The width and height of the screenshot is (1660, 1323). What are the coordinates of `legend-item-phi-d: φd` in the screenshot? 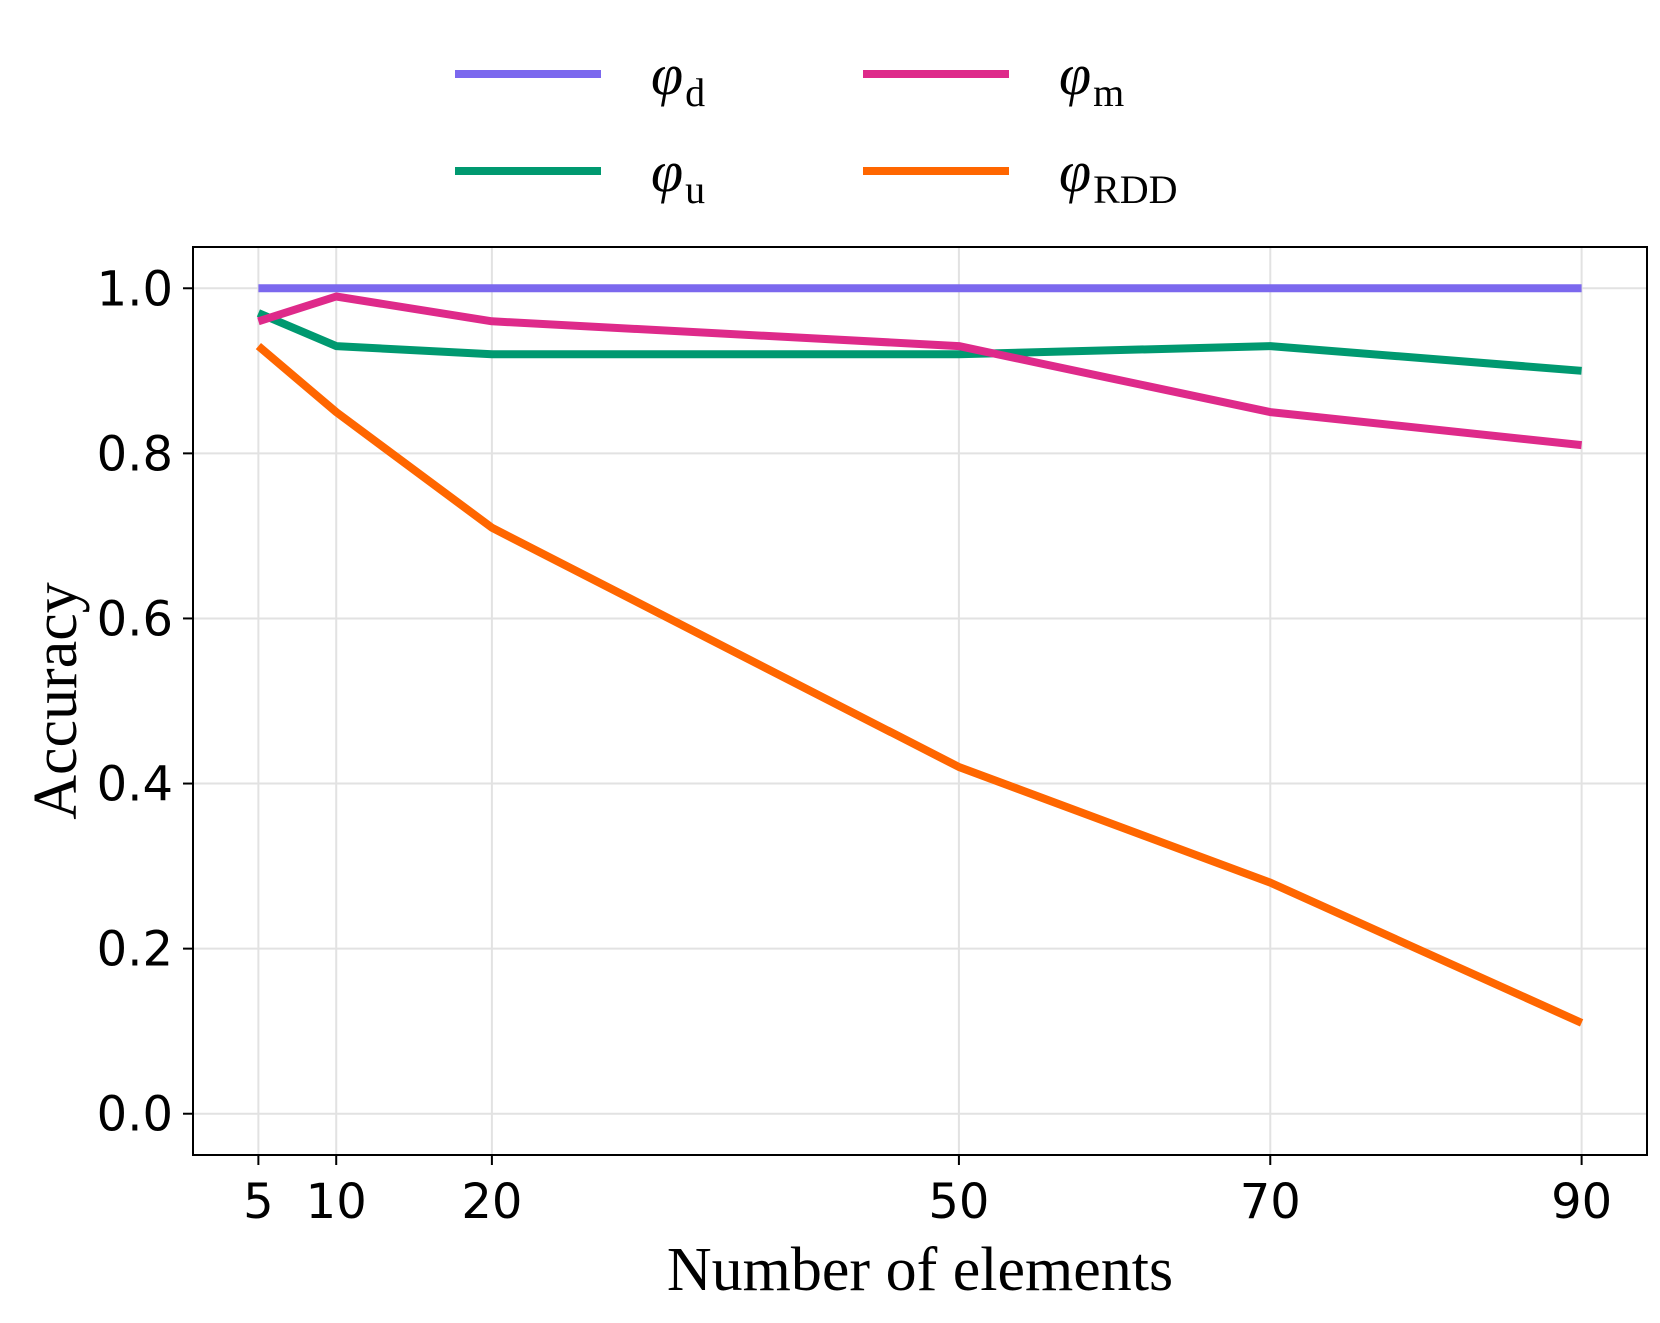 It's located at (580, 78).